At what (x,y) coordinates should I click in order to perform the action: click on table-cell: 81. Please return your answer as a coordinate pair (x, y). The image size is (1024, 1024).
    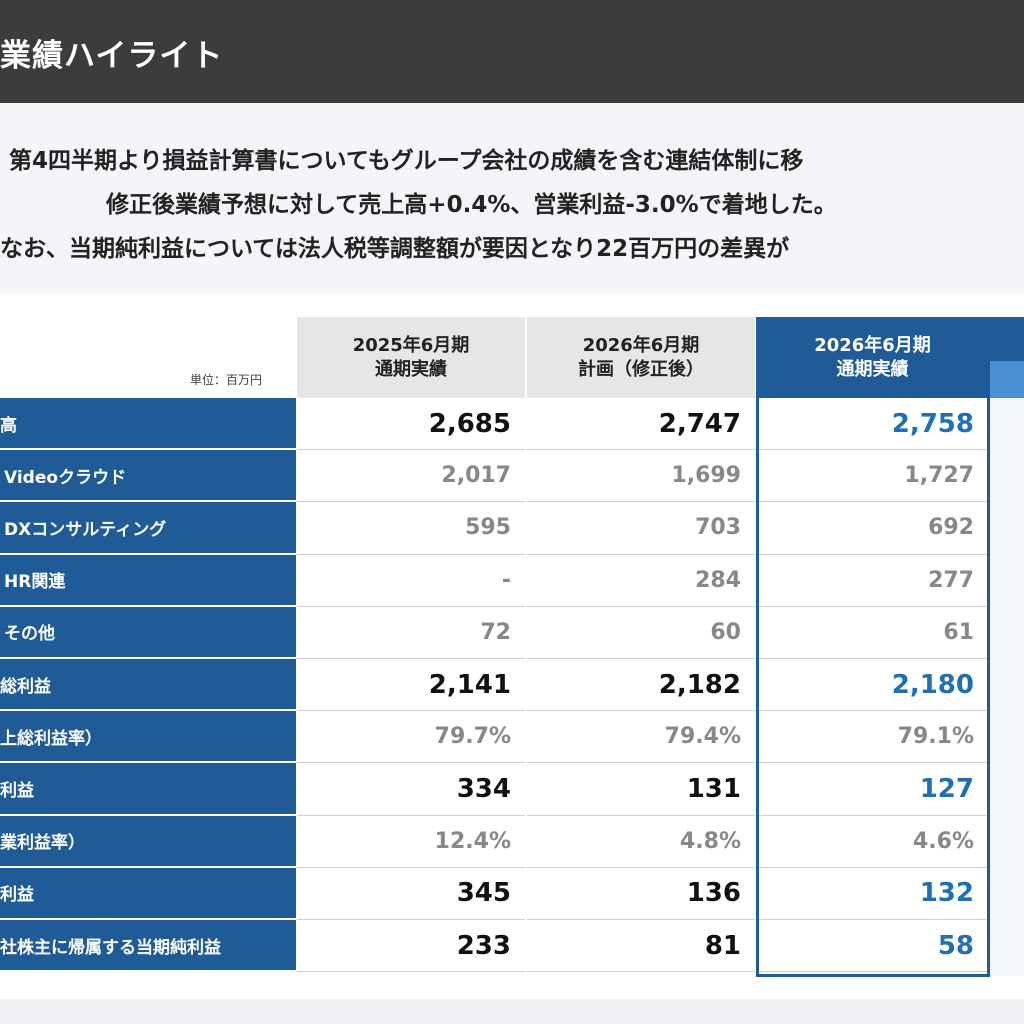
    Looking at the image, I should click on (641, 946).